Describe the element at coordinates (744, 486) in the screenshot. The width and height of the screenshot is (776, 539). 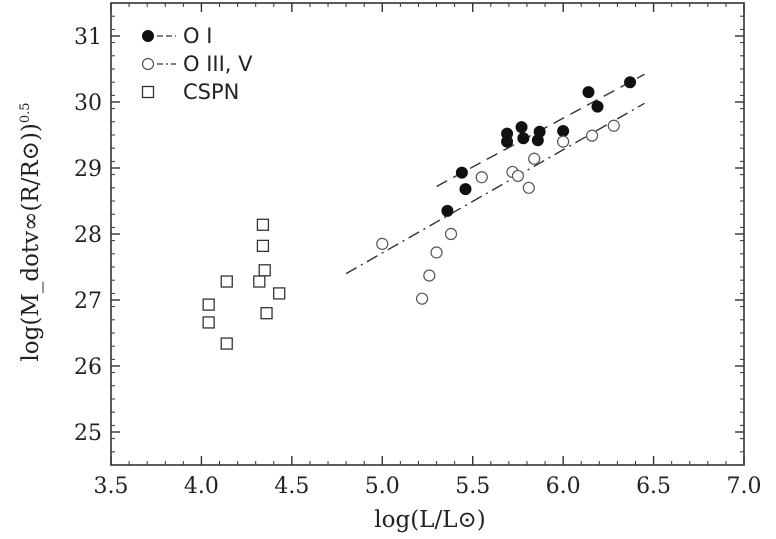
I see `x-tick-label: 7.0` at that location.